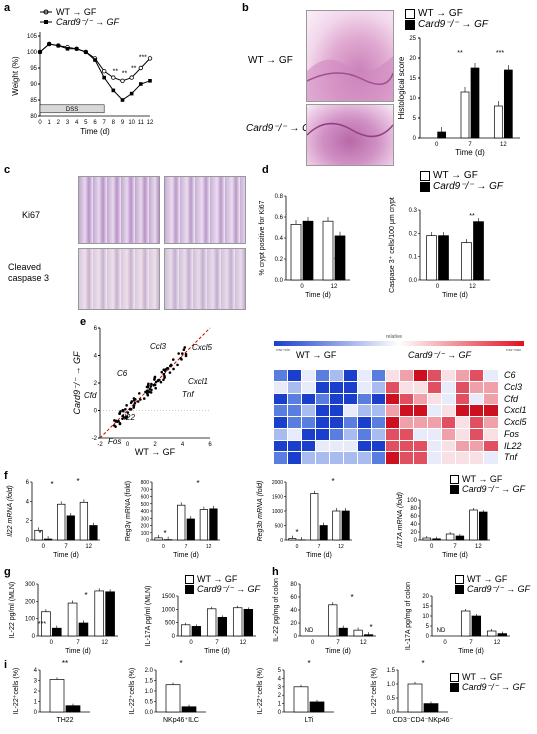 The image size is (537, 734). I want to click on x-tick-label: 5, so click(86, 123).